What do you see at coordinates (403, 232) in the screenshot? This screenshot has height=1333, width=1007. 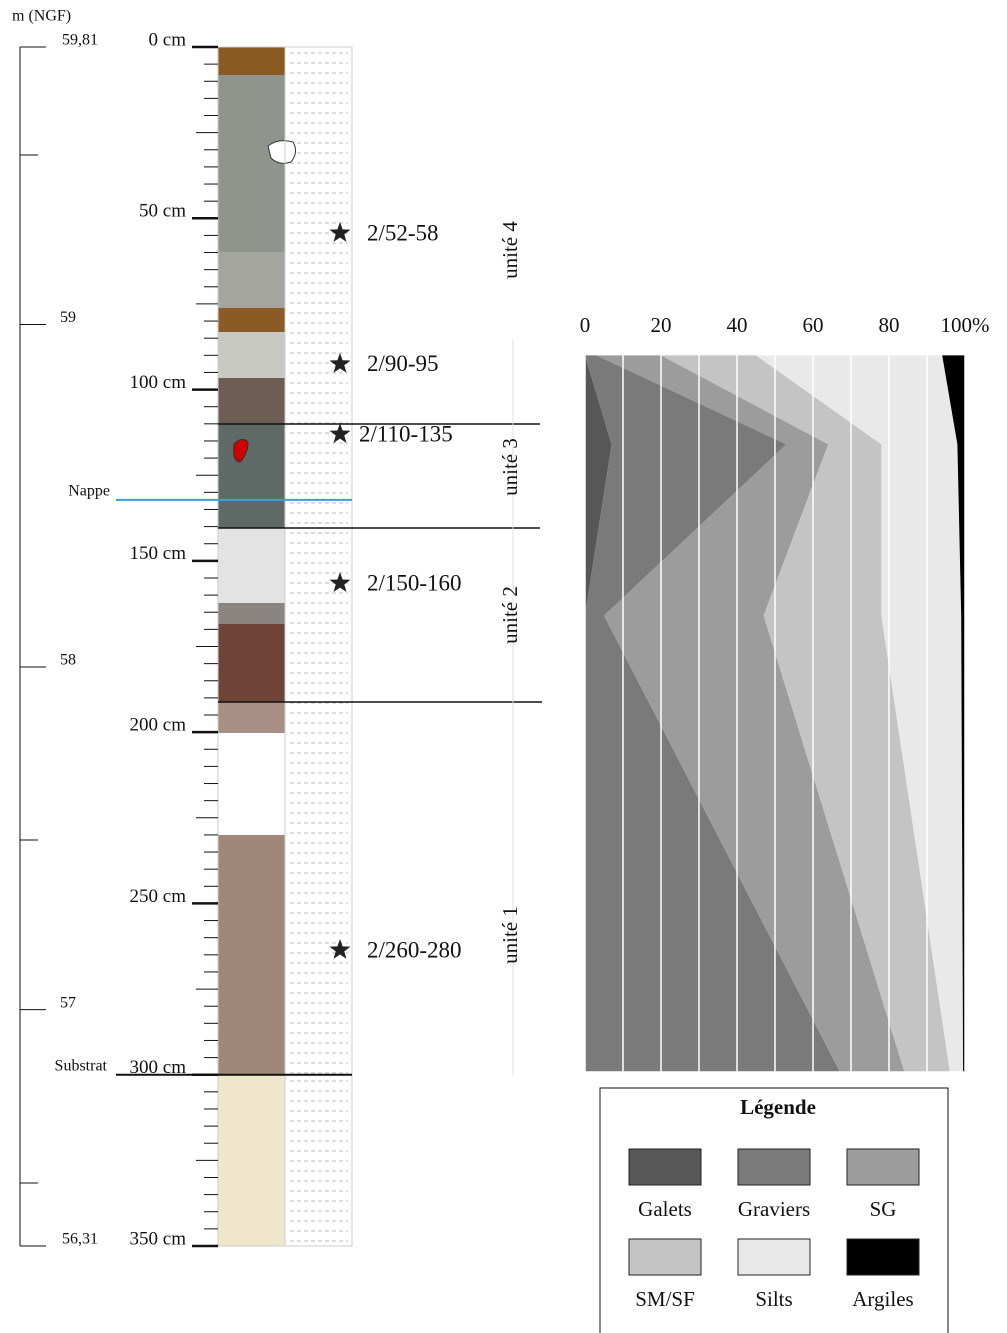 I see `sample-label: 2/52-58` at bounding box center [403, 232].